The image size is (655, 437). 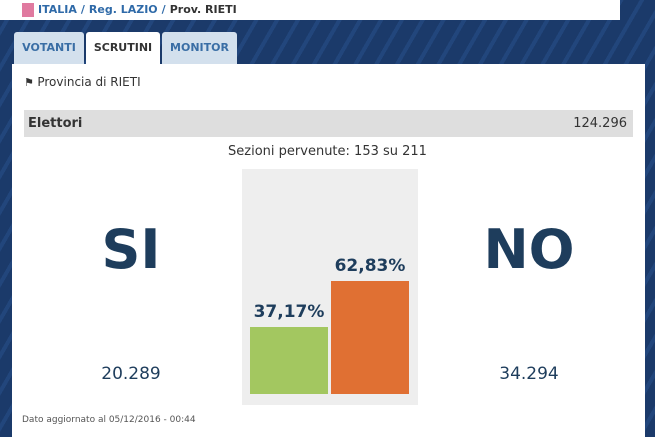 What do you see at coordinates (131, 249) in the screenshot?
I see `si-label: SI` at bounding box center [131, 249].